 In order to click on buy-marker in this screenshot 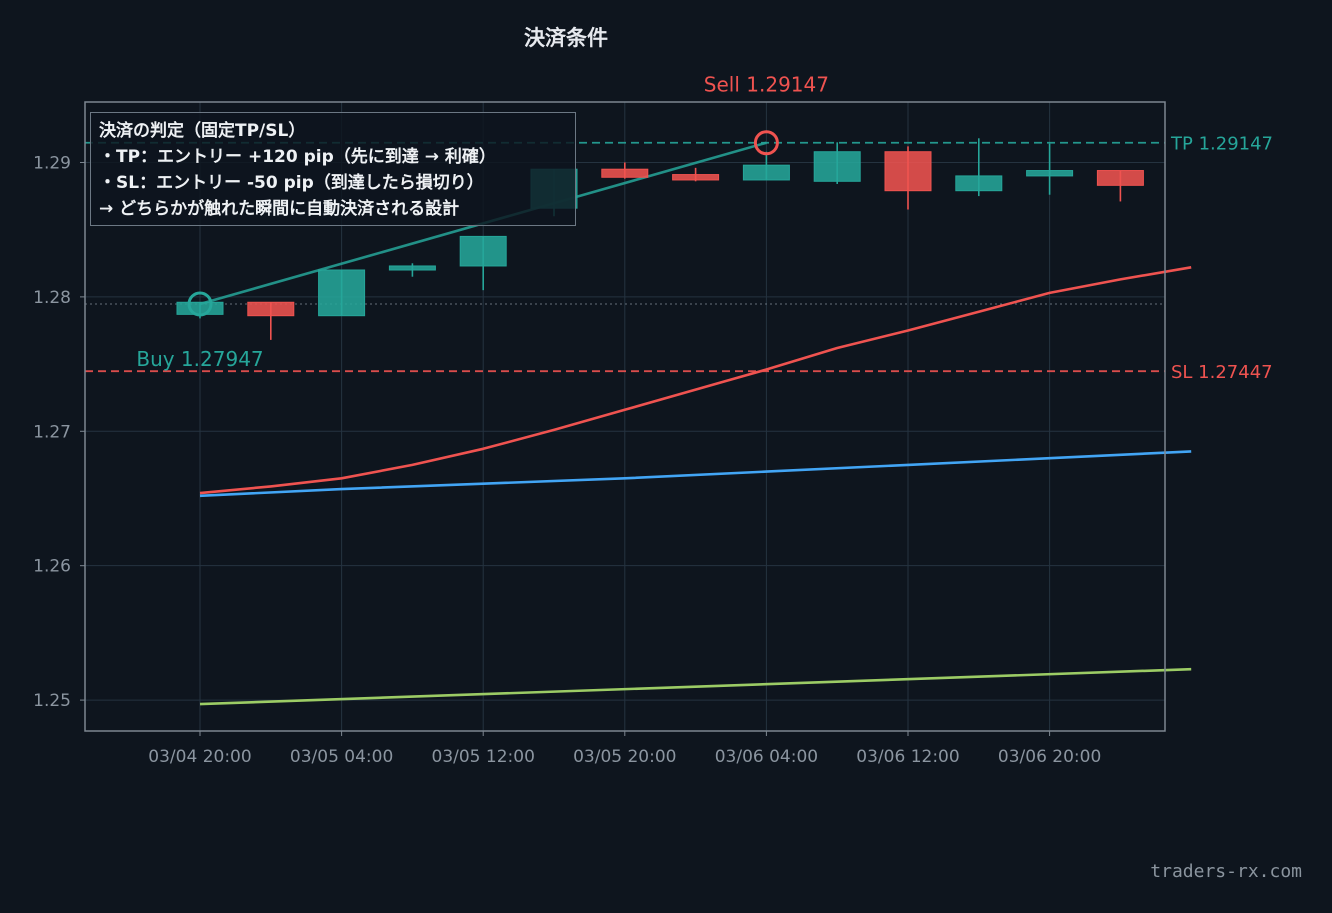, I will do `click(200, 304)`.